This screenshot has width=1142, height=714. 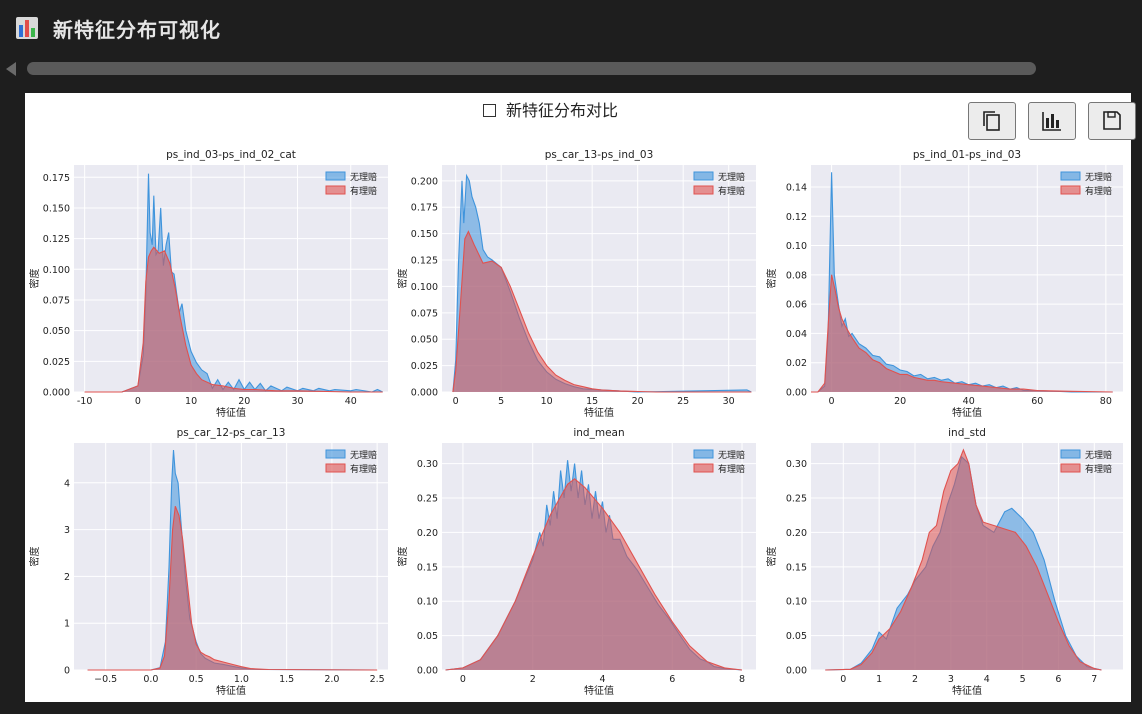 What do you see at coordinates (672, 679) in the screenshot?
I see `x-tick-label: 6` at bounding box center [672, 679].